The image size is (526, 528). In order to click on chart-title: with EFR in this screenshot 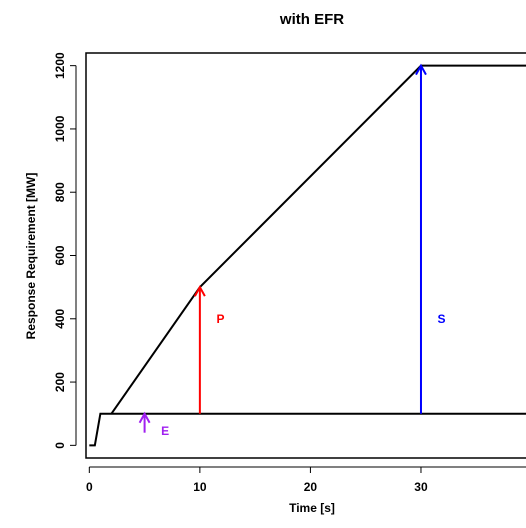, I will do `click(311, 19)`.